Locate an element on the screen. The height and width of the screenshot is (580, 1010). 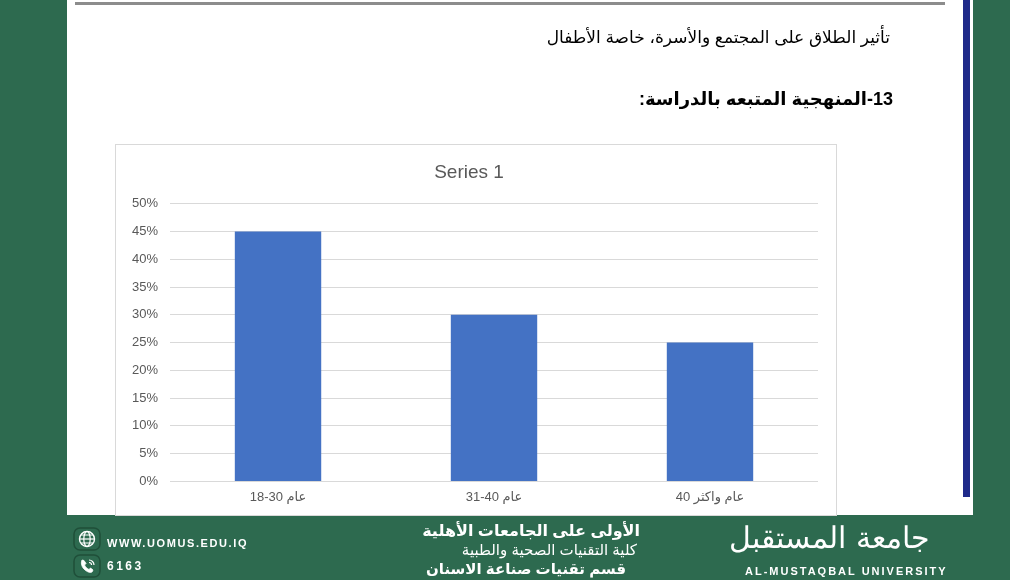
x-tick-label: 18-30 عام is located at coordinates (278, 496).